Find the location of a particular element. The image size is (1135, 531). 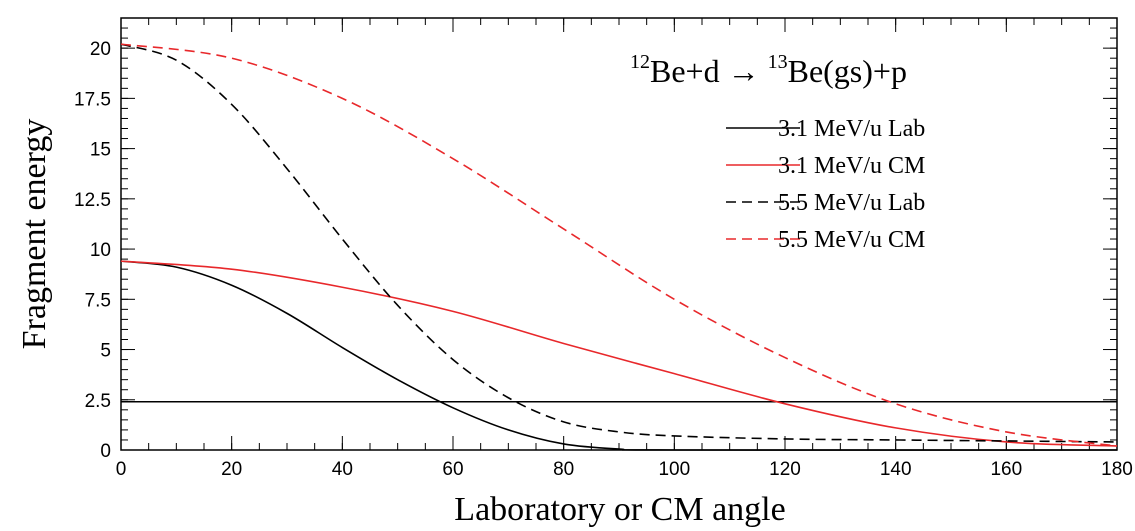

x-axis-title: Laboratory or CM angle is located at coordinates (619, 509).